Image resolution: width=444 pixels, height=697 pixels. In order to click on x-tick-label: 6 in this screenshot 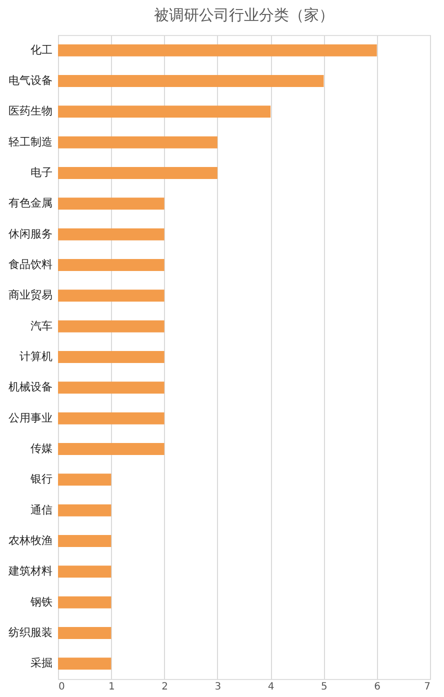, I will do `click(377, 687)`.